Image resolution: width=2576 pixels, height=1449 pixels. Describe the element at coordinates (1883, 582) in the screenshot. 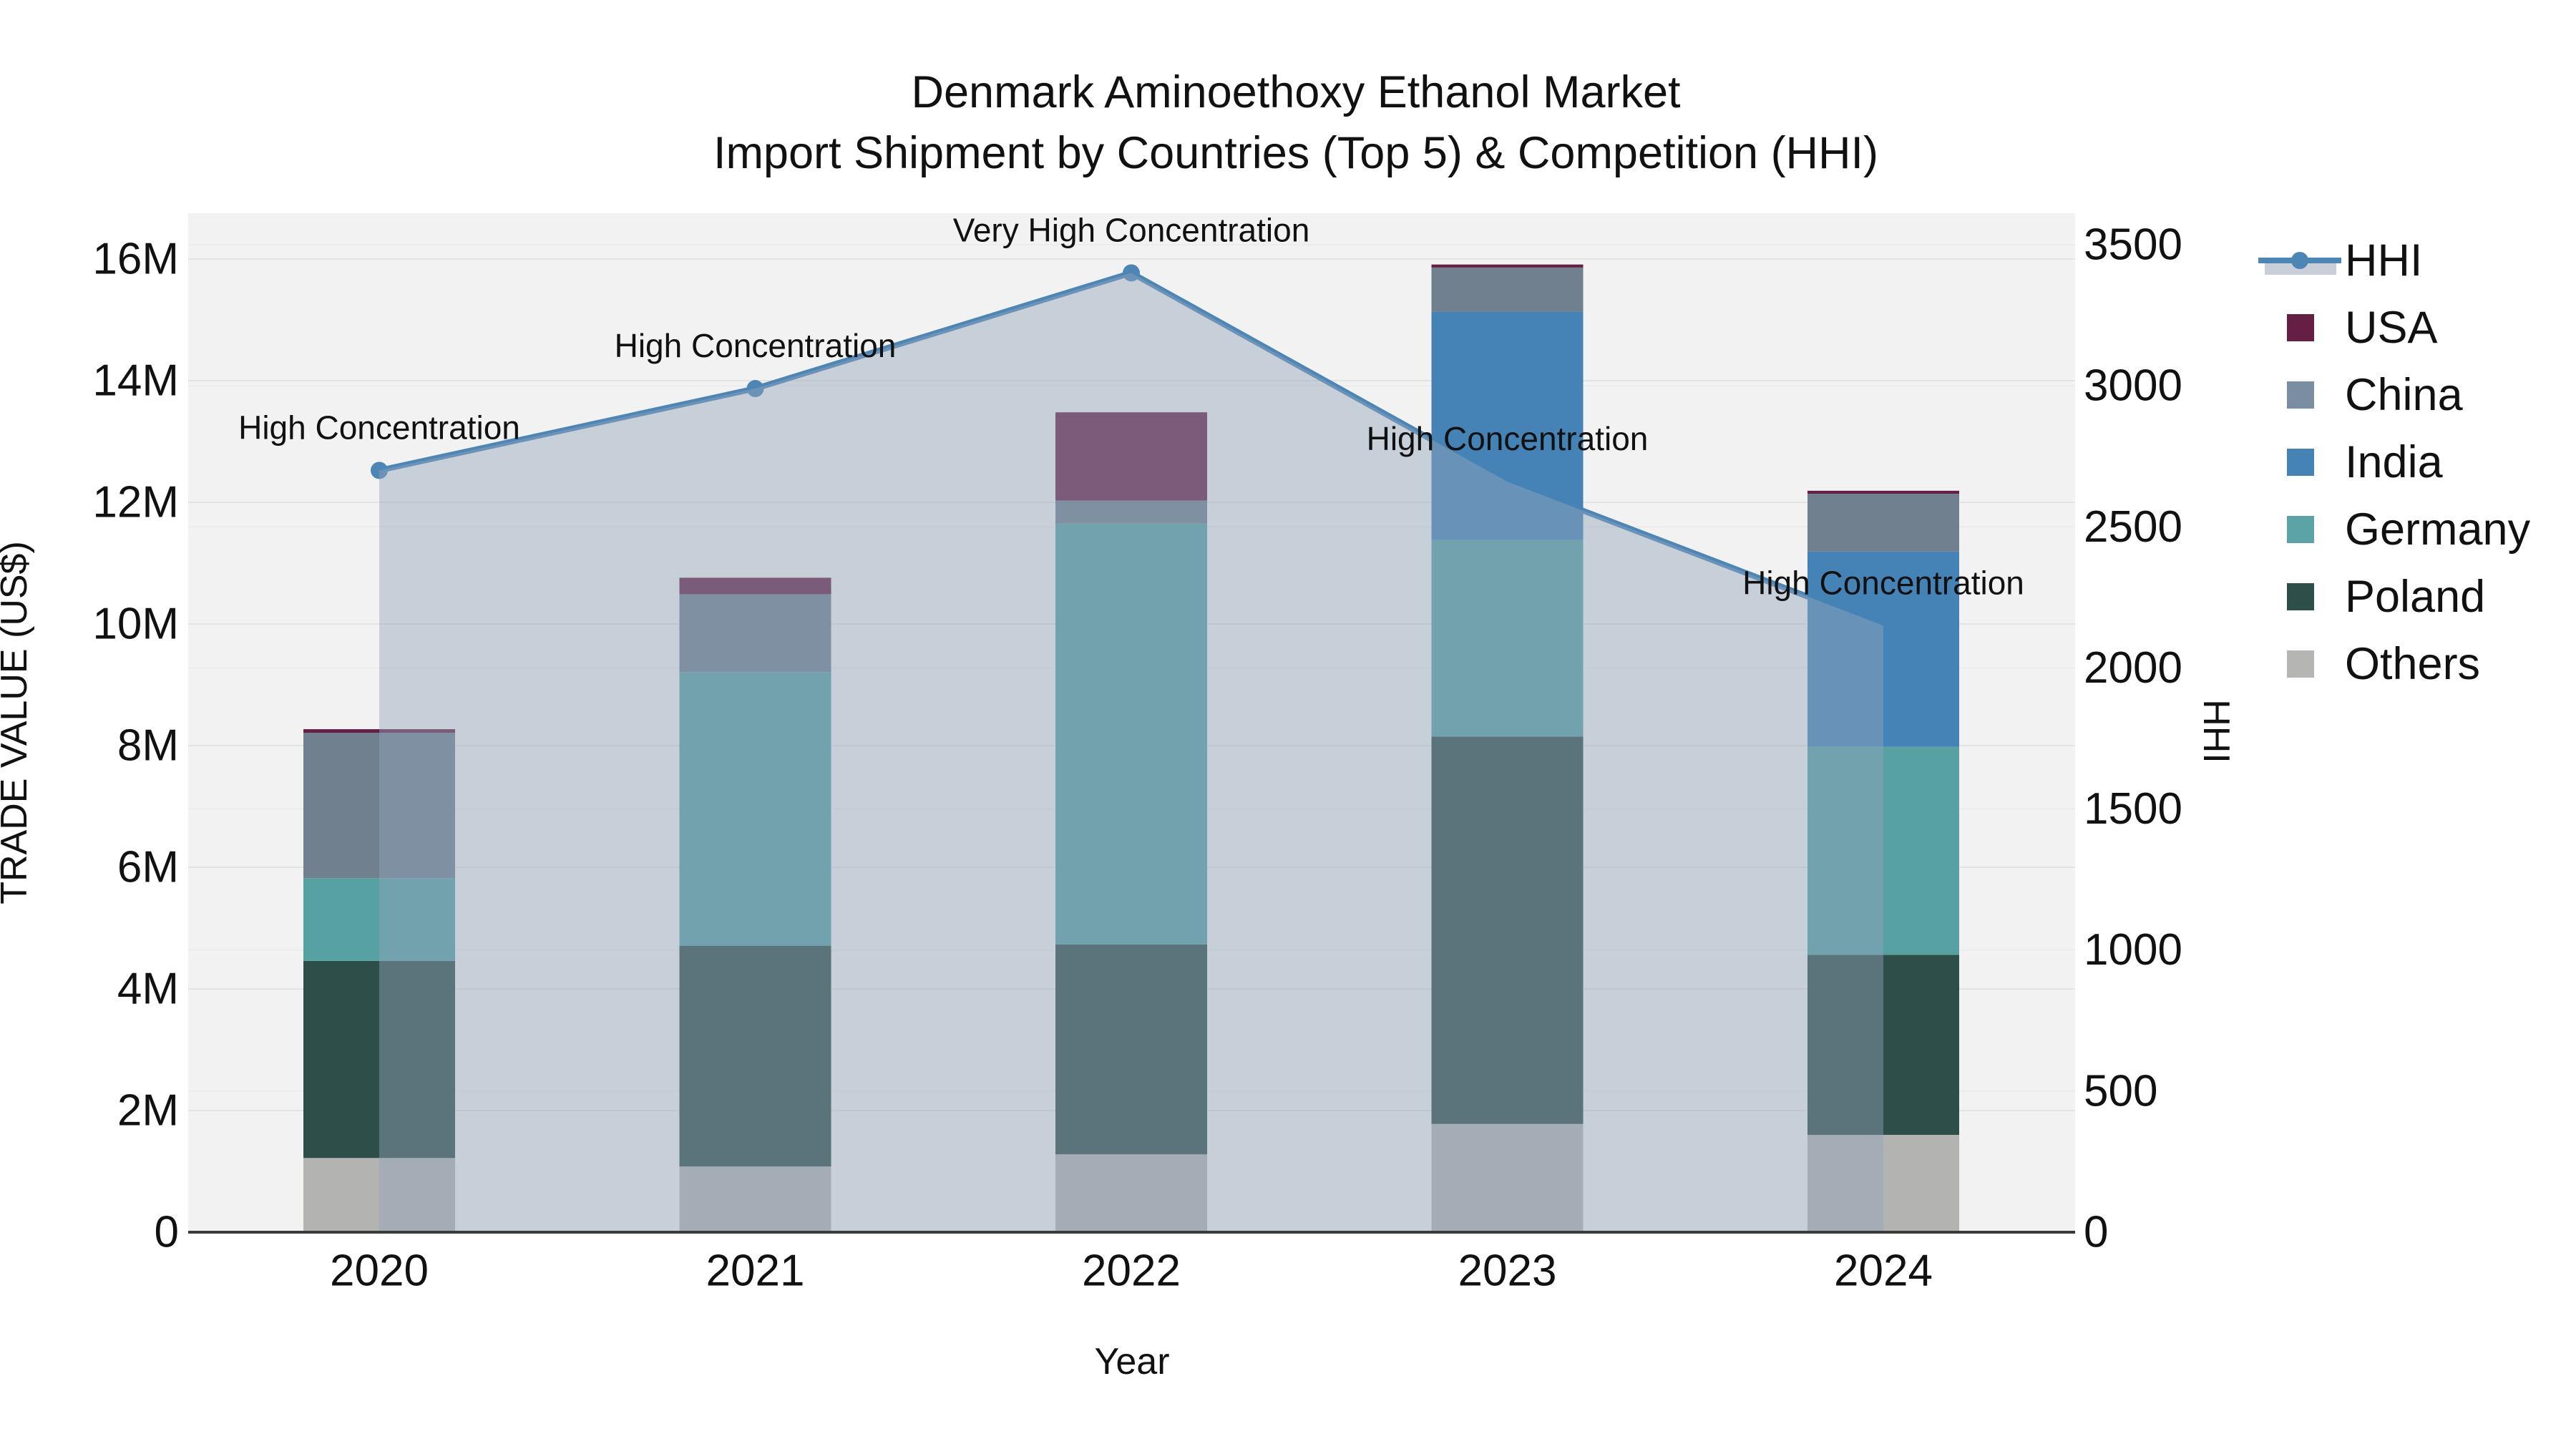

I see `annotation-2024: High Concentration` at that location.